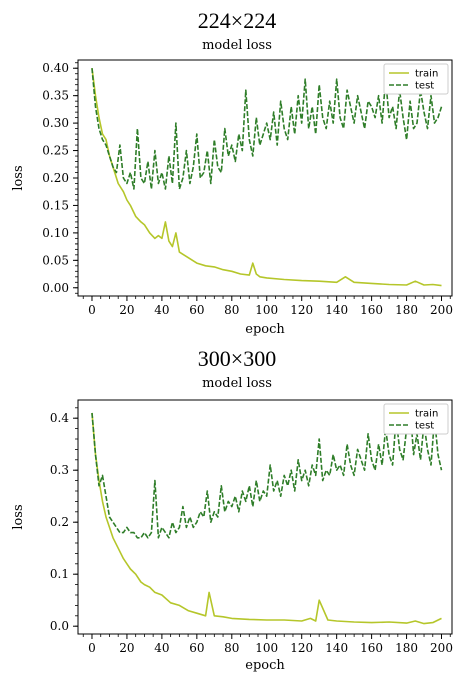 The width and height of the screenshot is (474, 690). What do you see at coordinates (55, 178) in the screenshot?
I see `y-tick-label: 0.20` at bounding box center [55, 178].